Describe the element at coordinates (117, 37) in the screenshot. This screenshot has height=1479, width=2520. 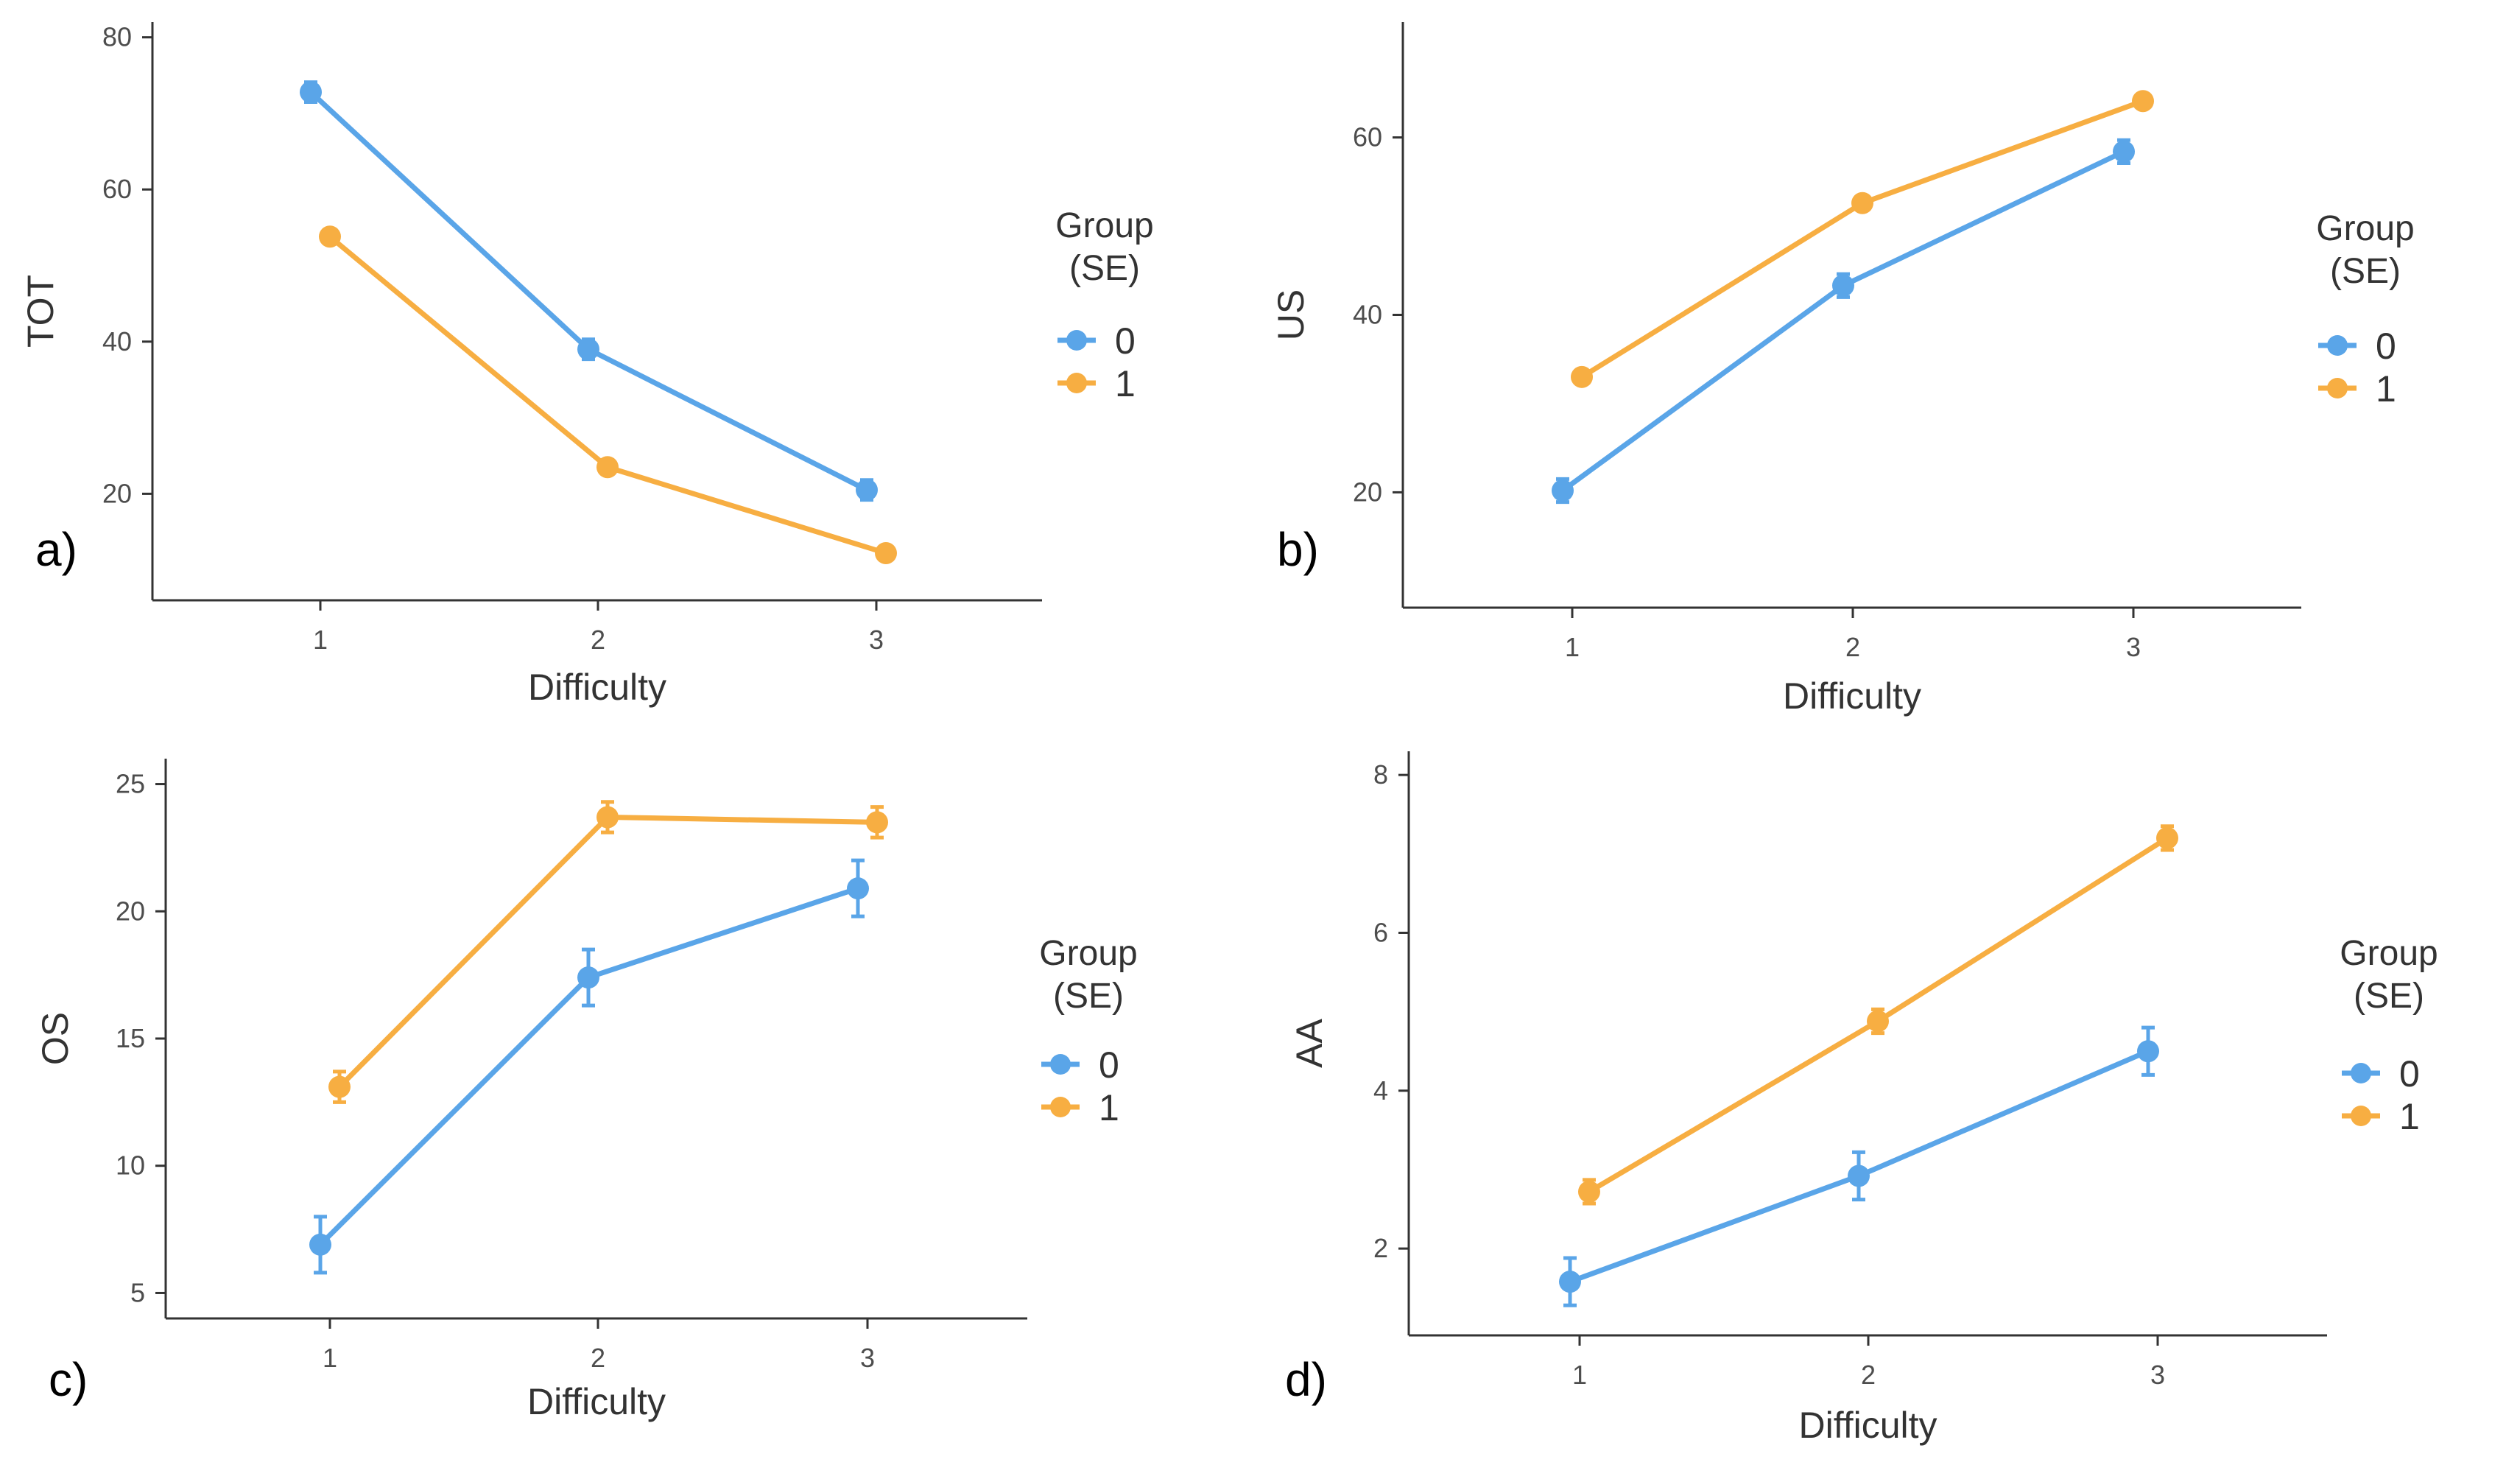
I see `y-tick-label: 80` at that location.